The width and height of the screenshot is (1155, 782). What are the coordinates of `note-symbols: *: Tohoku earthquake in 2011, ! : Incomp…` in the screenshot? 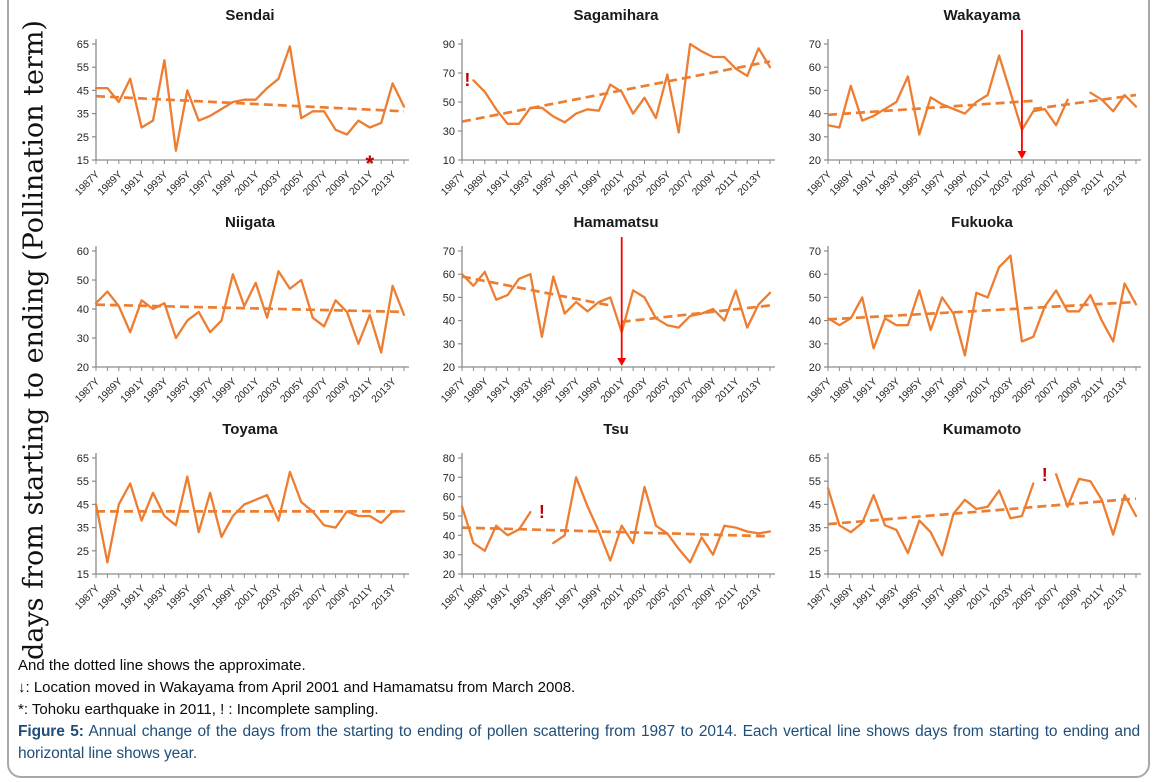 It's located at (198, 709).